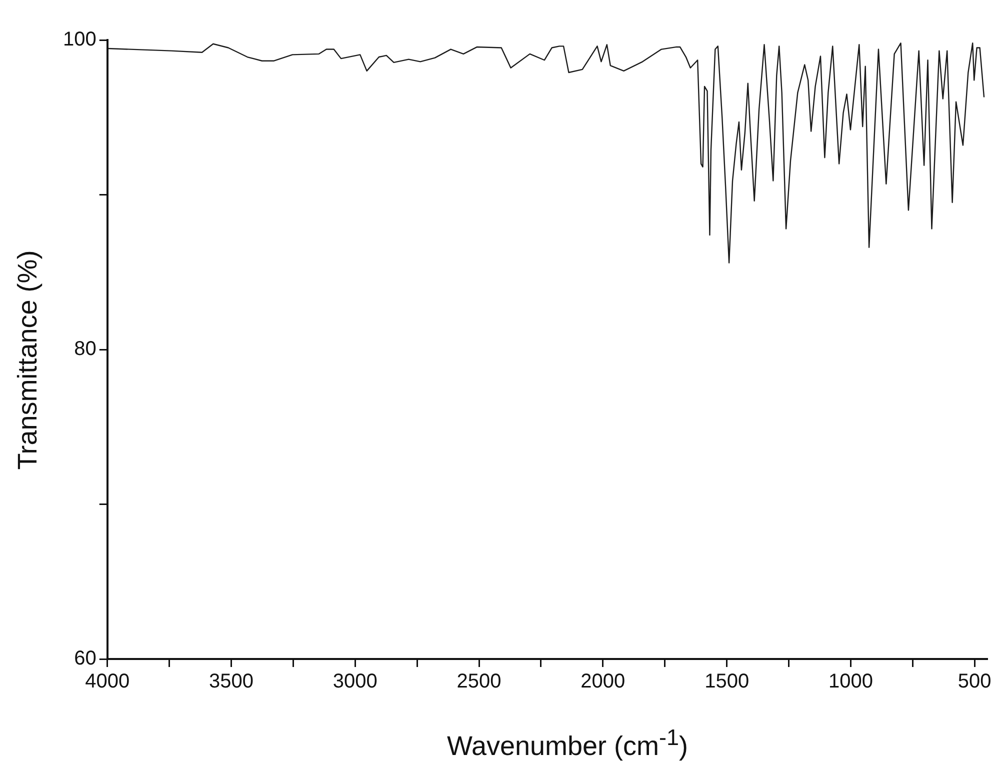  What do you see at coordinates (85, 659) in the screenshot?
I see `y-tick-label: 60` at bounding box center [85, 659].